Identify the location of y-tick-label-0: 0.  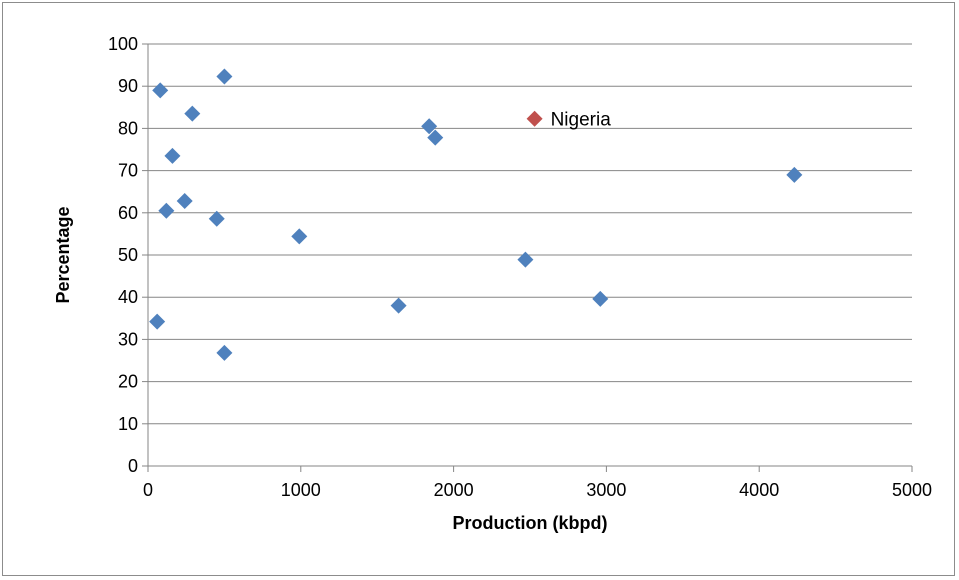
(133, 466).